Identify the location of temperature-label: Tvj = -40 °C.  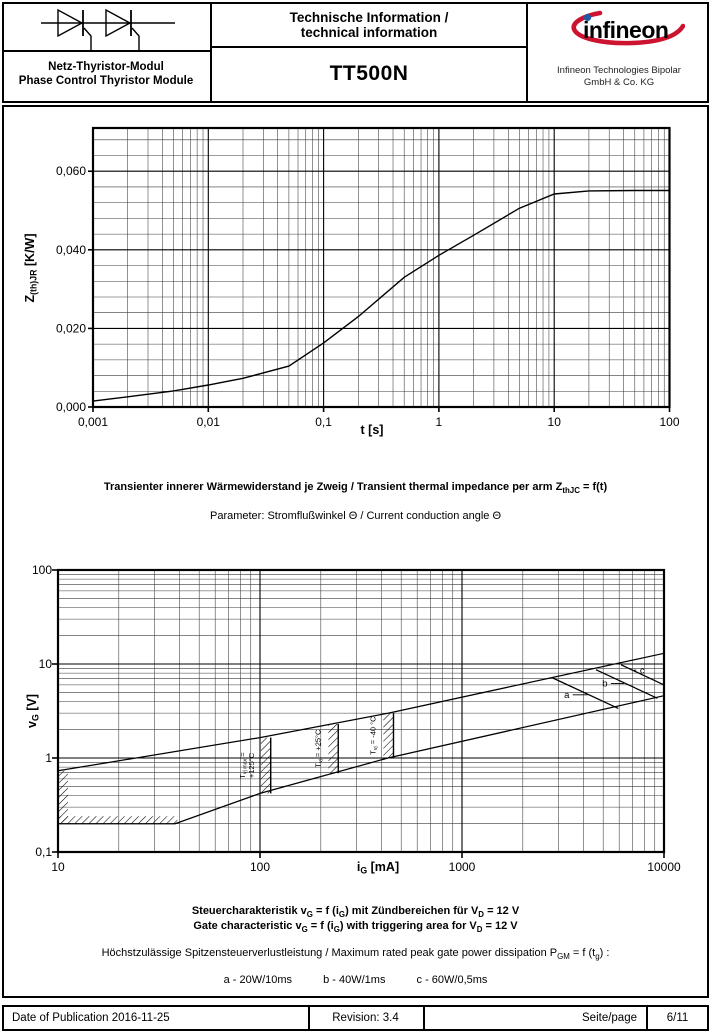
(373, 735).